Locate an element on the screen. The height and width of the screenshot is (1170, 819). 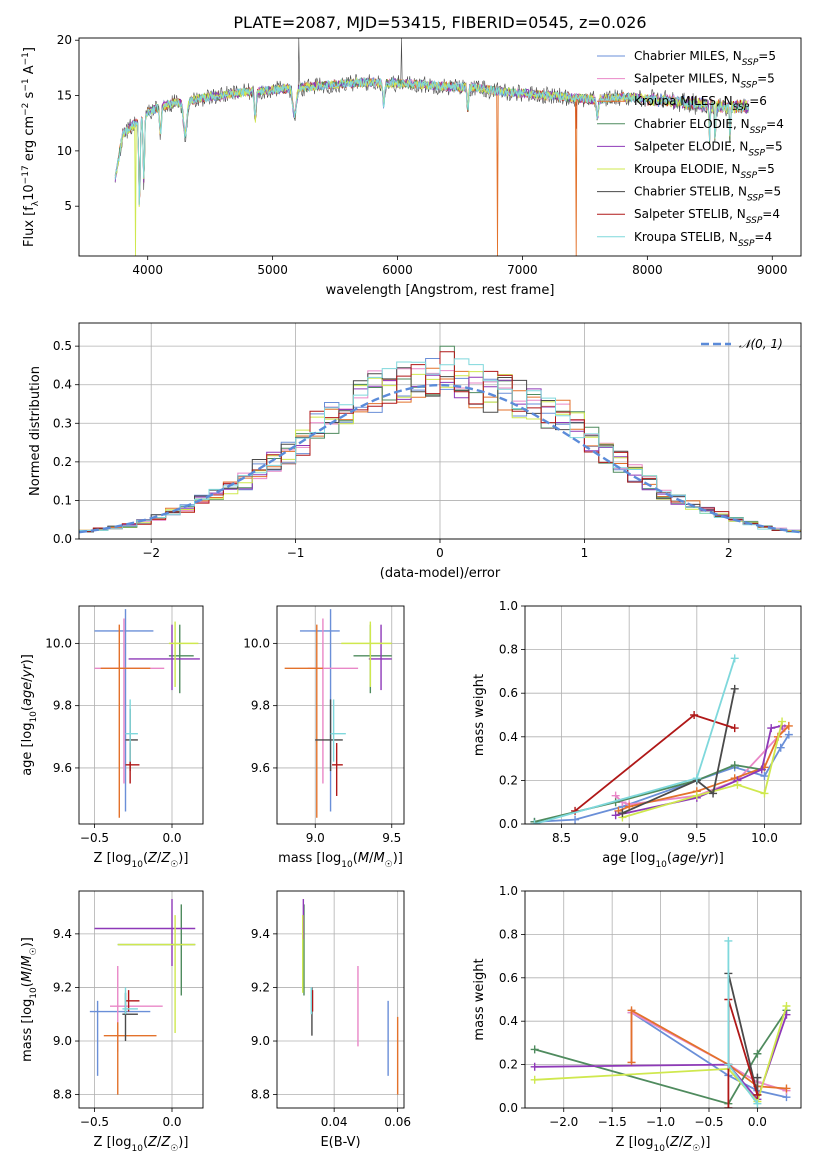
y-axis-label: mass [log10(M/M☉)] is located at coordinates (29, 999).